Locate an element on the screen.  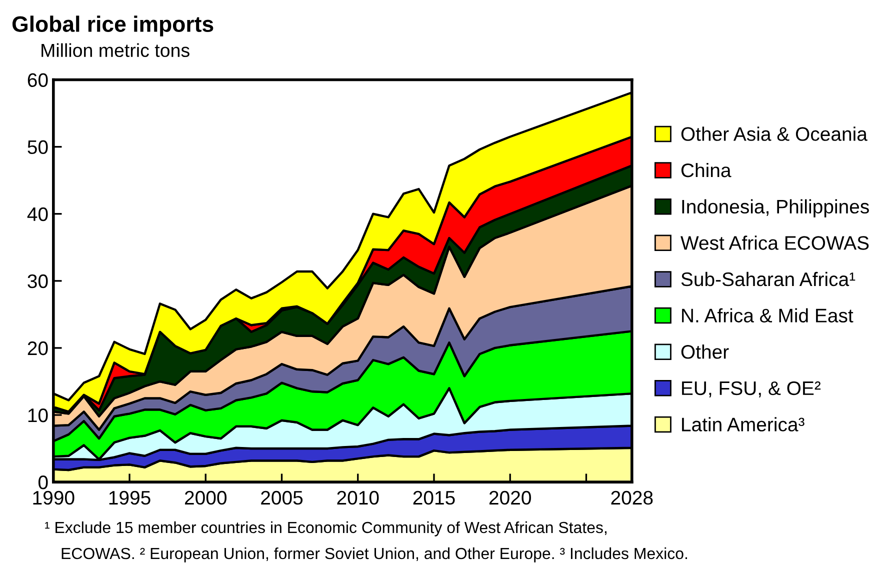
y-tick-label: 20 is located at coordinates (38, 348).